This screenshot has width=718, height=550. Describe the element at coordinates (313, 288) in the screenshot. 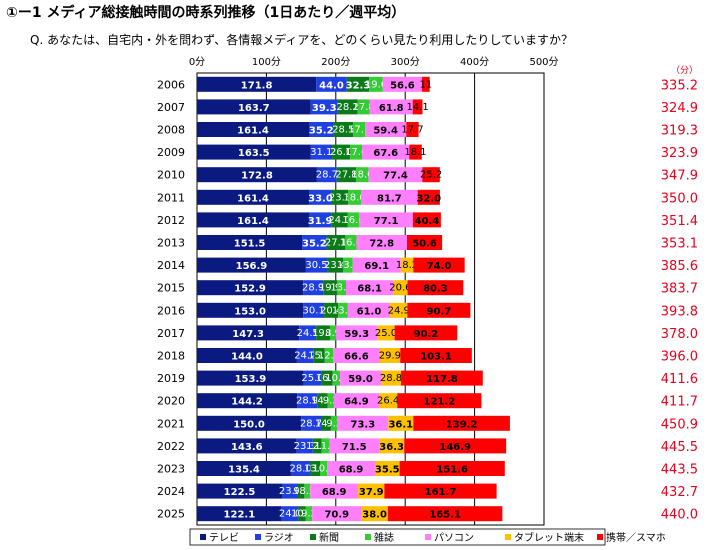

I see `data-label: 28.9` at that location.